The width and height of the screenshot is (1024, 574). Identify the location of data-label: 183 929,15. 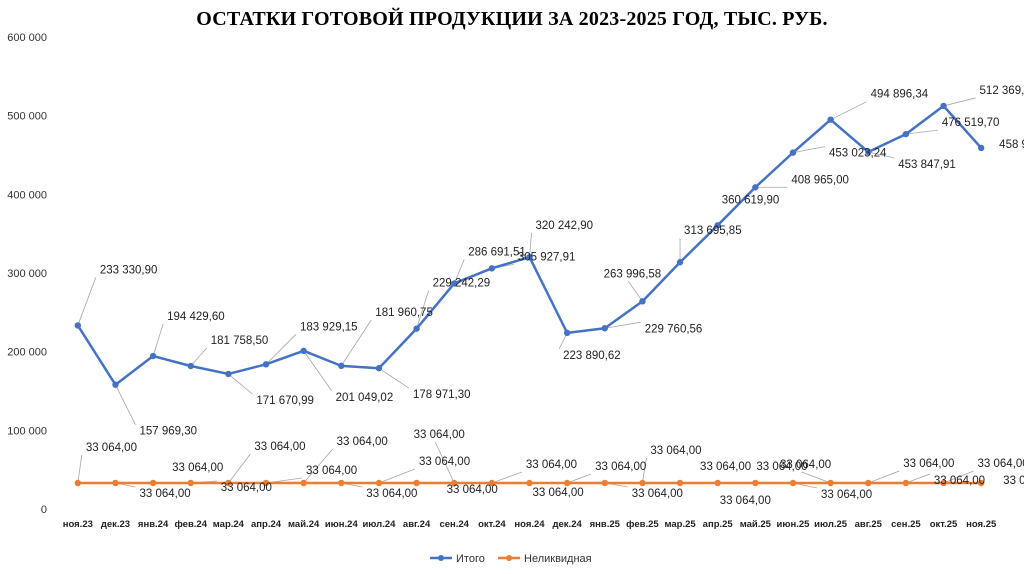
(329, 327).